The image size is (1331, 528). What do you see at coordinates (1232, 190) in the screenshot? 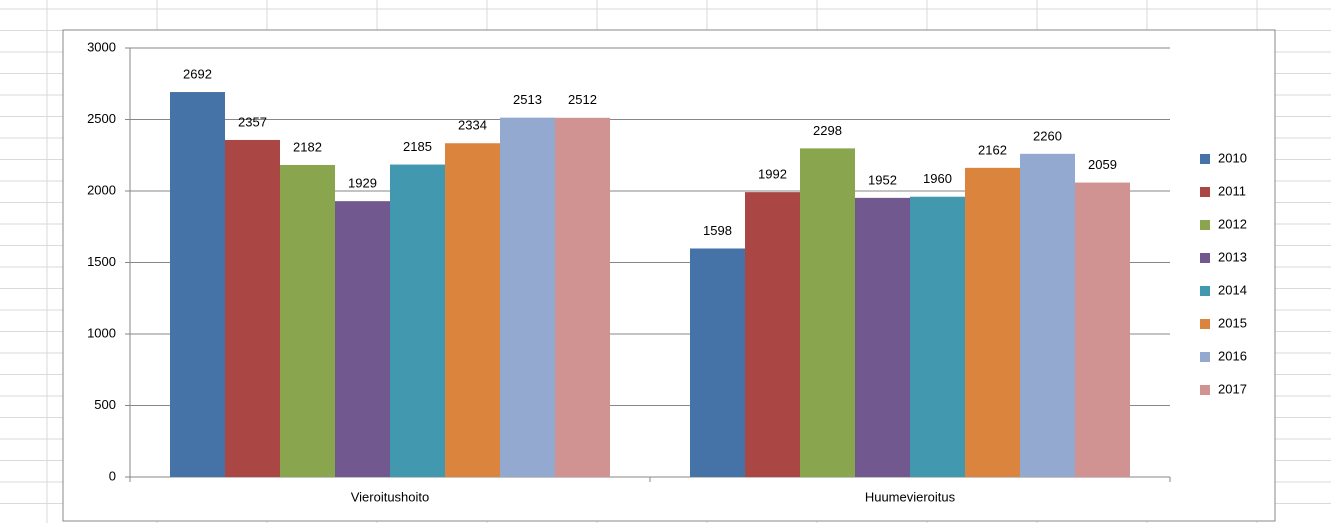
I see `legend-label: 2011` at bounding box center [1232, 190].